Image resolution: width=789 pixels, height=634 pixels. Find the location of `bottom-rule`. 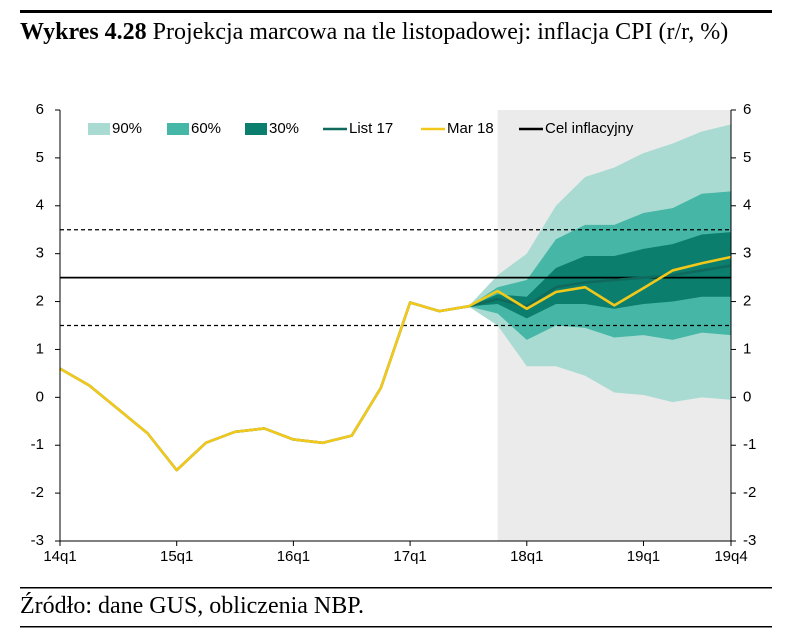

bottom-rule is located at coordinates (396, 627).